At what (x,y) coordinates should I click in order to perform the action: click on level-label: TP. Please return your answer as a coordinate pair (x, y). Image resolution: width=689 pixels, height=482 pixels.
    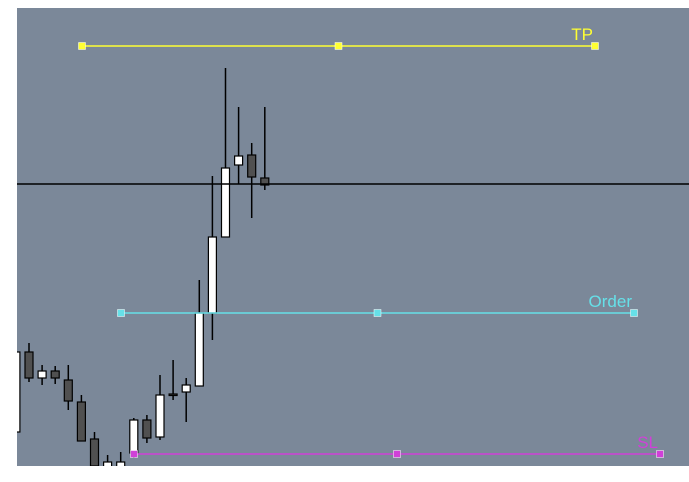
    Looking at the image, I should click on (582, 34).